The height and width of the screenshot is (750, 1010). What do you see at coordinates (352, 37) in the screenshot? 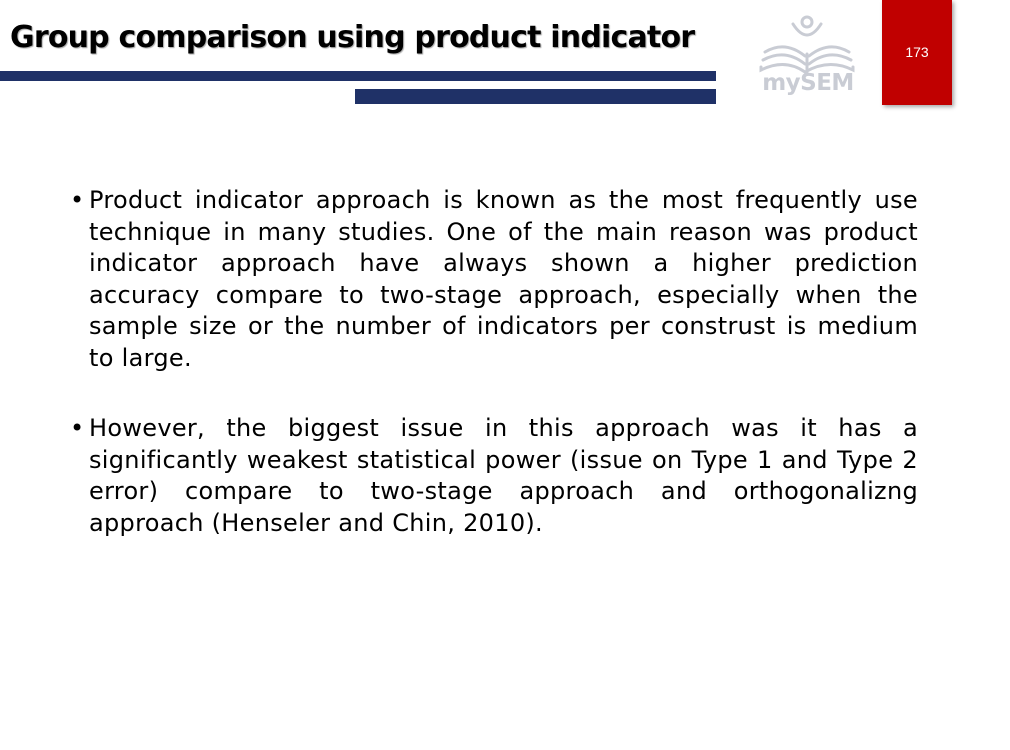
I see `slide-title: Group comparison using product indicator` at bounding box center [352, 37].